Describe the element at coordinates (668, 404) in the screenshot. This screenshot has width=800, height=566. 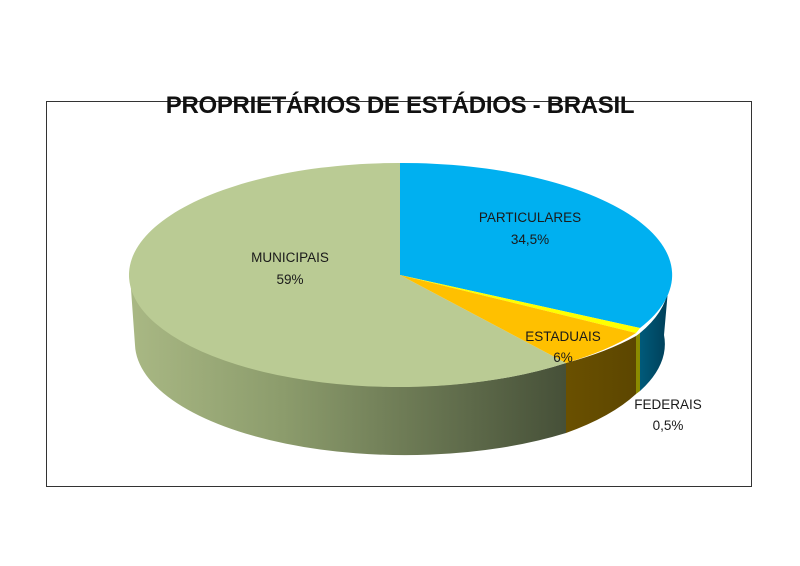
I see `label-federais-name: FEDERAIS` at that location.